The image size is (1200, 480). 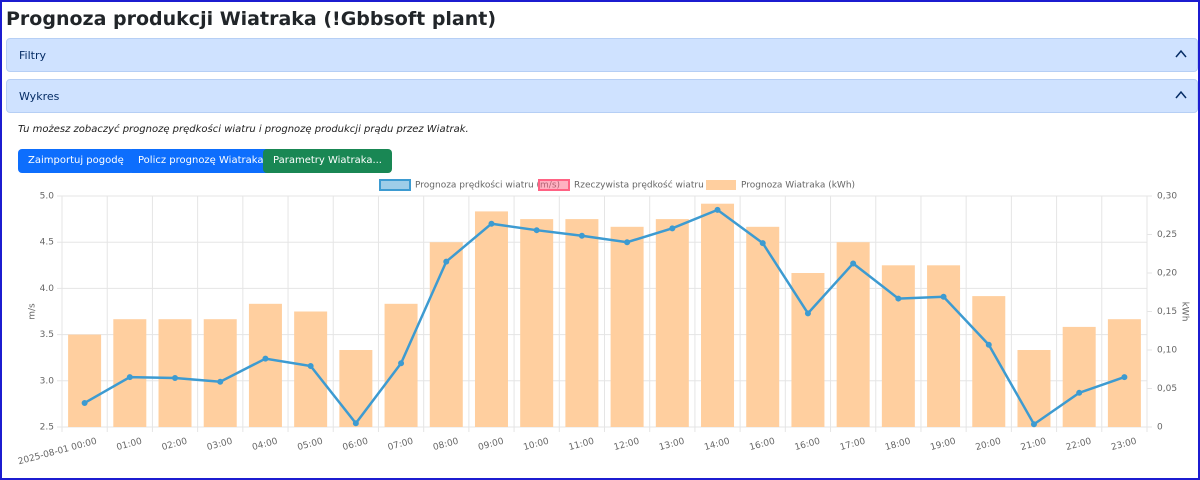 What do you see at coordinates (491, 445) in the screenshot?
I see `x-tick-label: 09:00` at bounding box center [491, 445].